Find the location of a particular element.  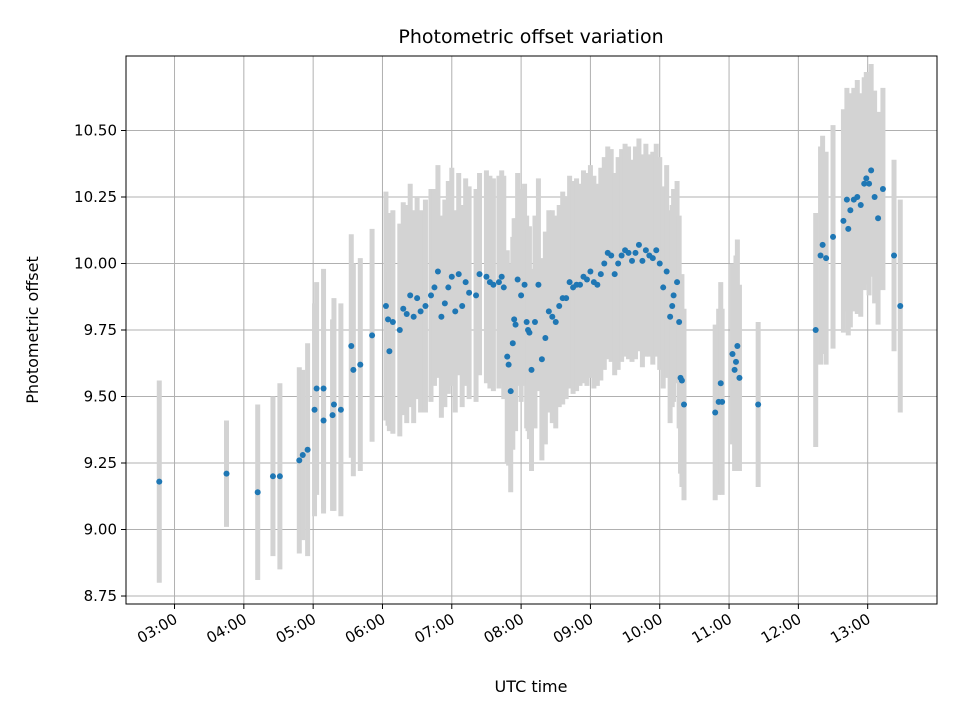

y-tick-label: 9.00 is located at coordinates (100, 530).